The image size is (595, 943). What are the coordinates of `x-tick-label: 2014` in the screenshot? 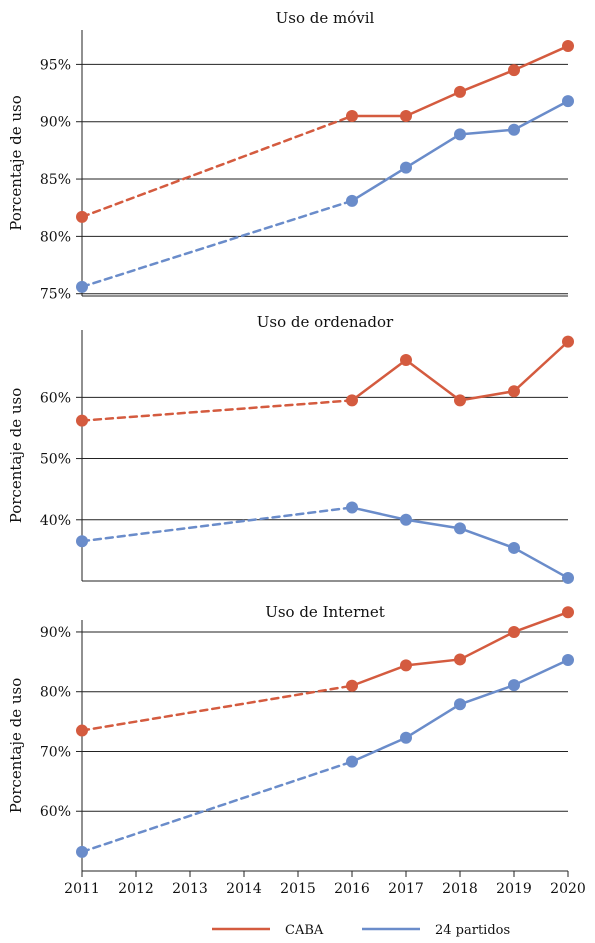 It's located at (244, 889).